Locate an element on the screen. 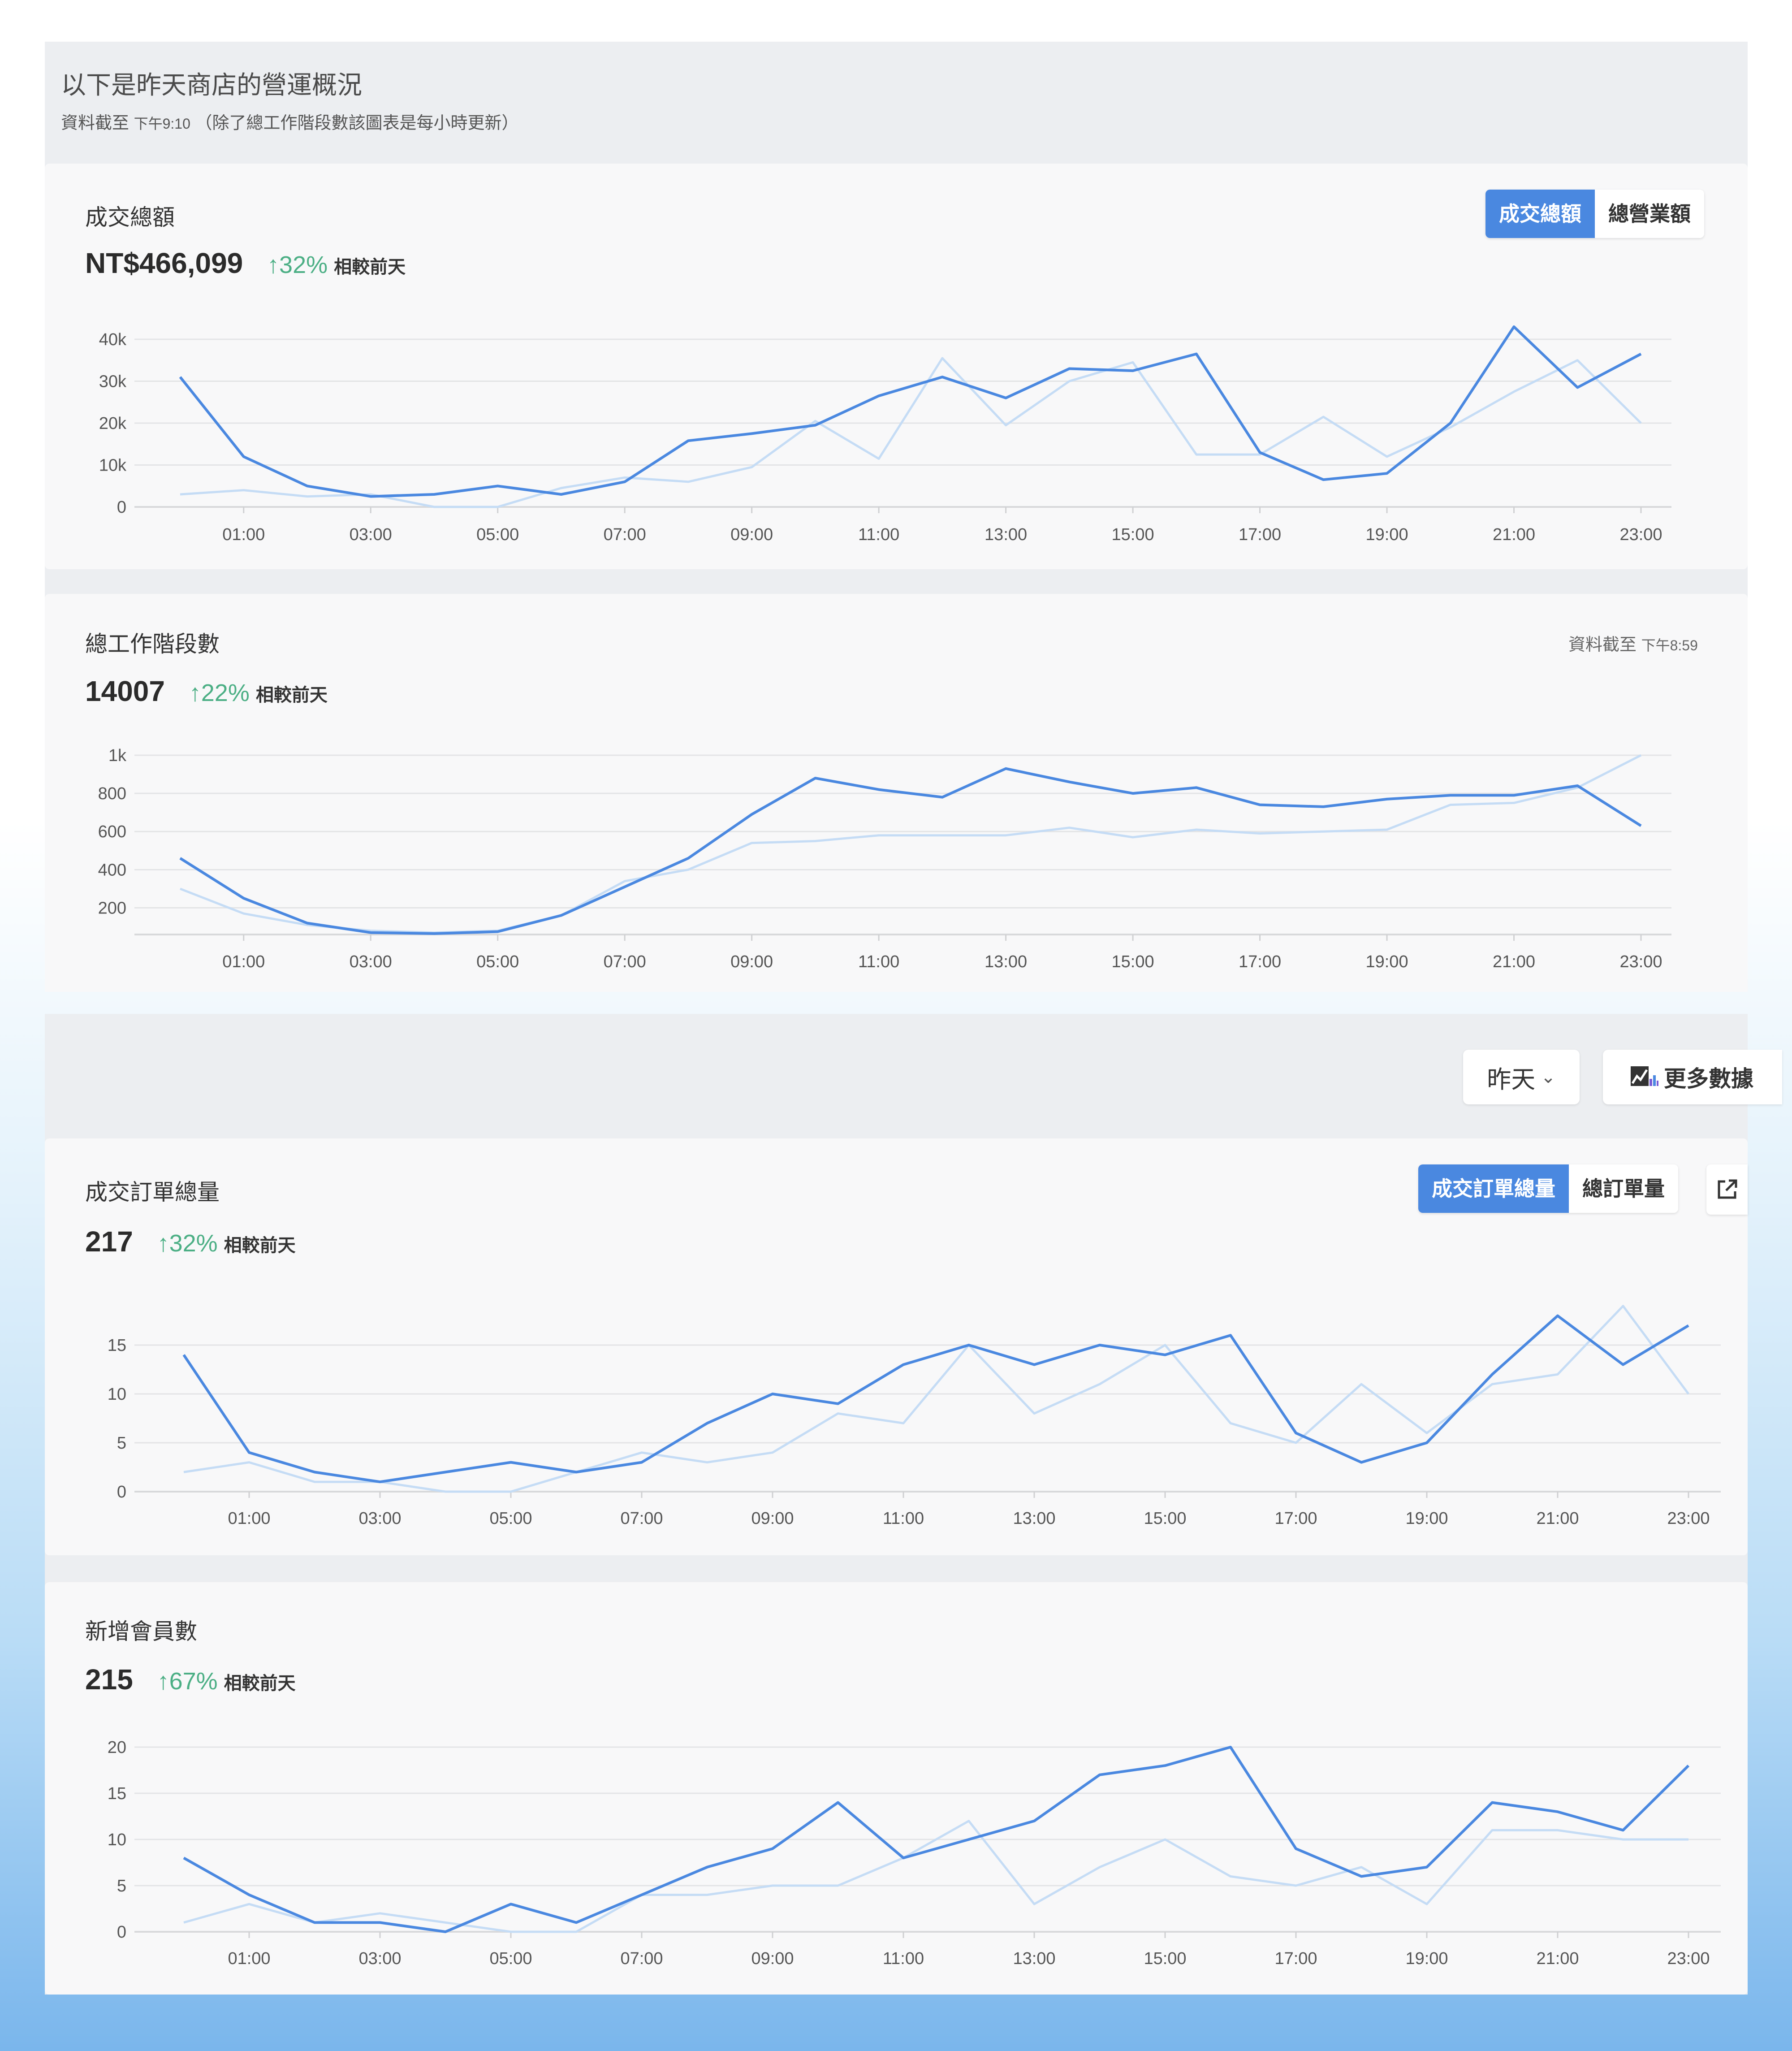  external-link-icon is located at coordinates (1727, 1189).